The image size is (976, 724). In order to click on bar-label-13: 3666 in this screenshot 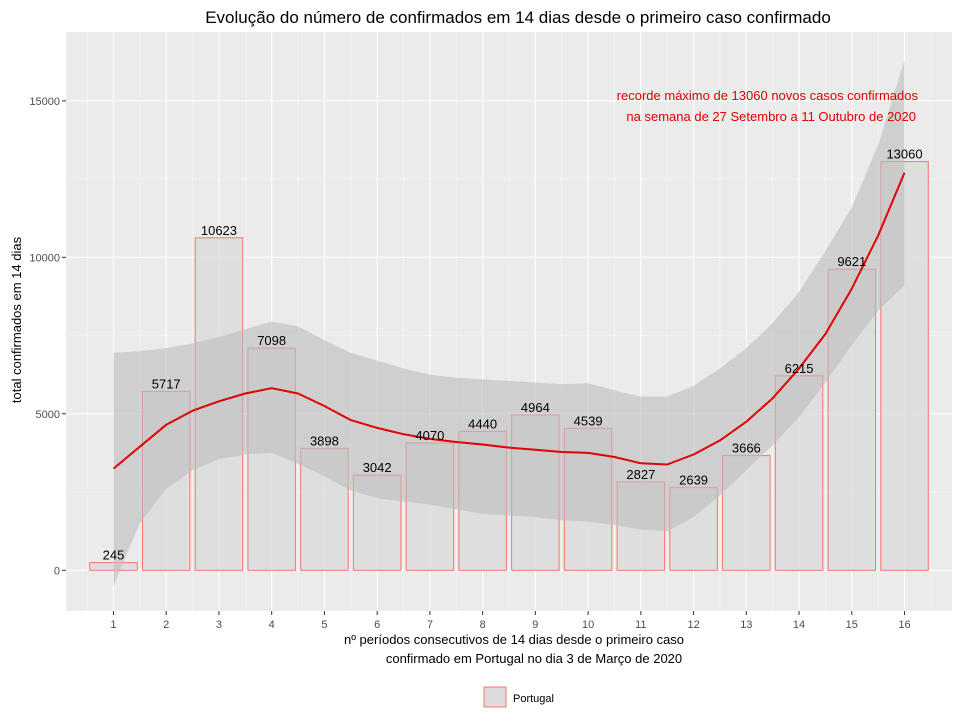, I will do `click(746, 448)`.